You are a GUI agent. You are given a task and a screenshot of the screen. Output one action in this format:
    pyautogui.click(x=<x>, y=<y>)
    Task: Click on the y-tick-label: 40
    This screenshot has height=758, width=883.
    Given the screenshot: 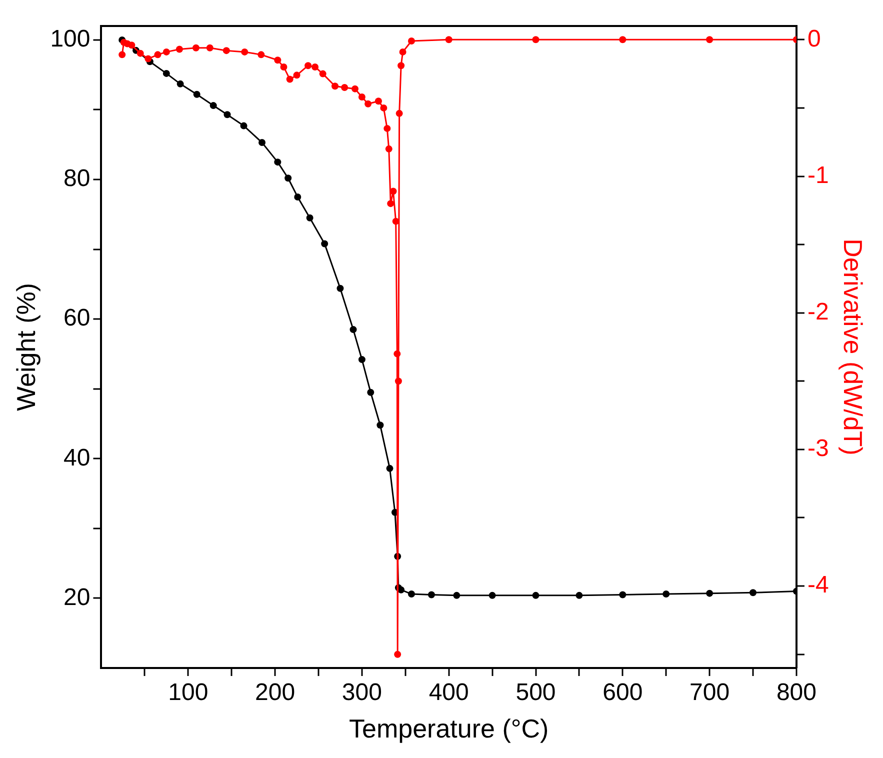 What is the action you would take?
    pyautogui.click(x=77, y=458)
    